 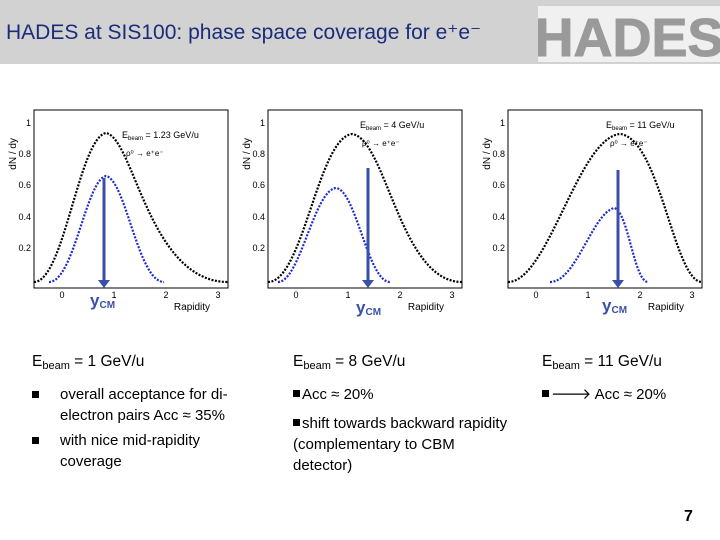 What do you see at coordinates (640, 126) in the screenshot?
I see `ebeam-annotation: Ebeam = 11 GeV/u` at bounding box center [640, 126].